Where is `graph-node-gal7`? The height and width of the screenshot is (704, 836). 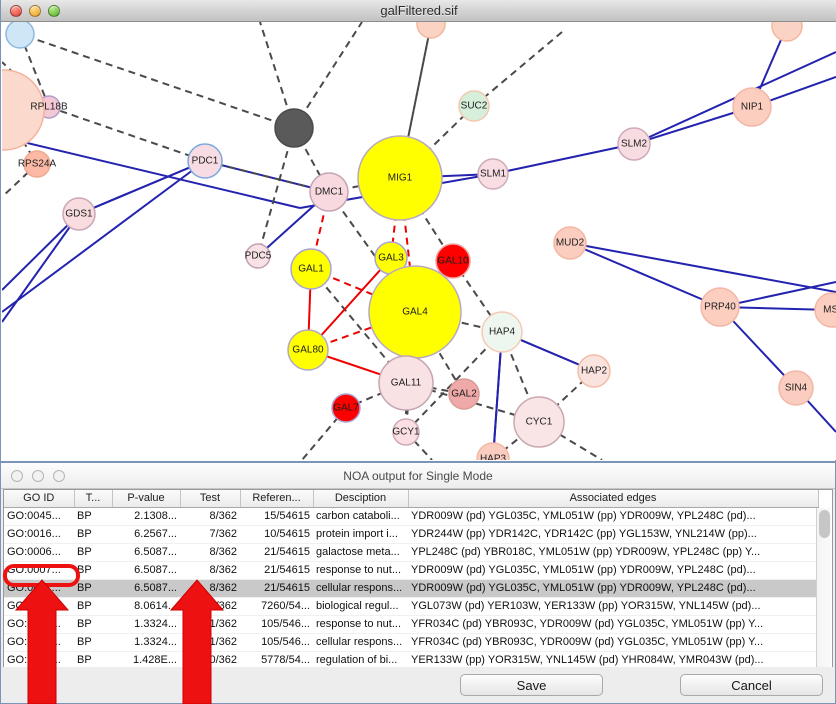
graph-node-gal7 is located at coordinates (346, 408).